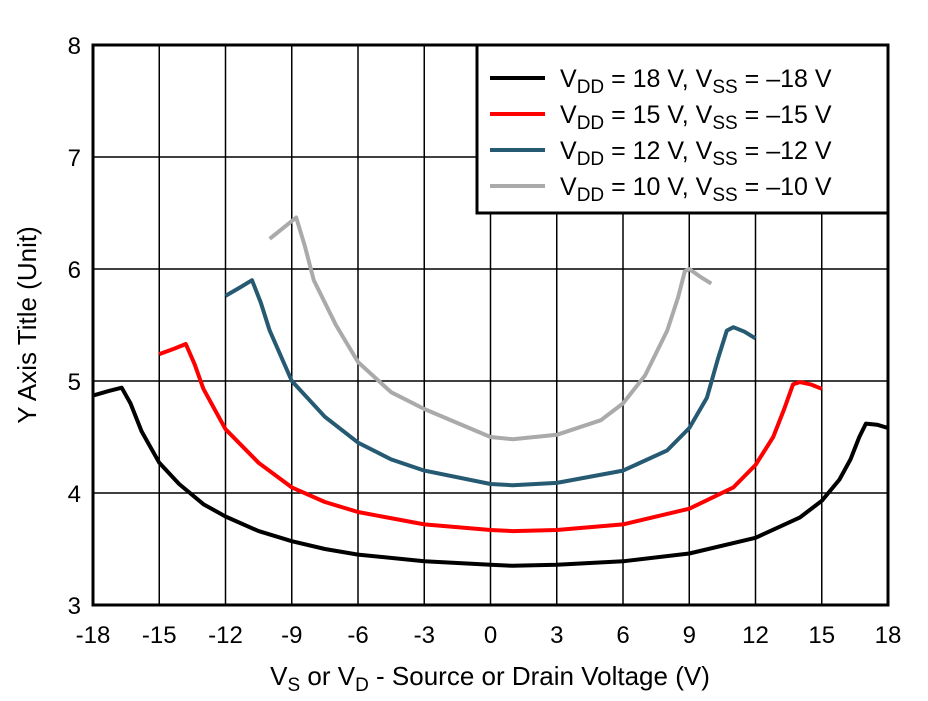 The width and height of the screenshot is (928, 701). What do you see at coordinates (357, 635) in the screenshot?
I see `x-tick-label: -6` at bounding box center [357, 635].